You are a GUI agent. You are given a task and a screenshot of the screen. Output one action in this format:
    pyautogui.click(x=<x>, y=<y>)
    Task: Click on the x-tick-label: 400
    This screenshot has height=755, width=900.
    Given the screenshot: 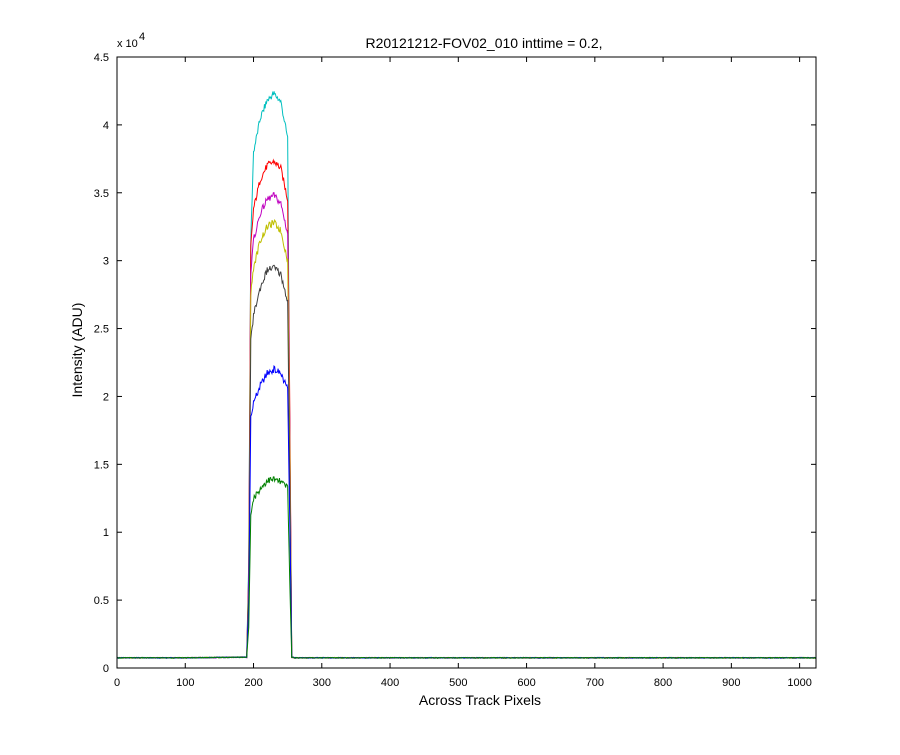 What is the action you would take?
    pyautogui.click(x=390, y=683)
    